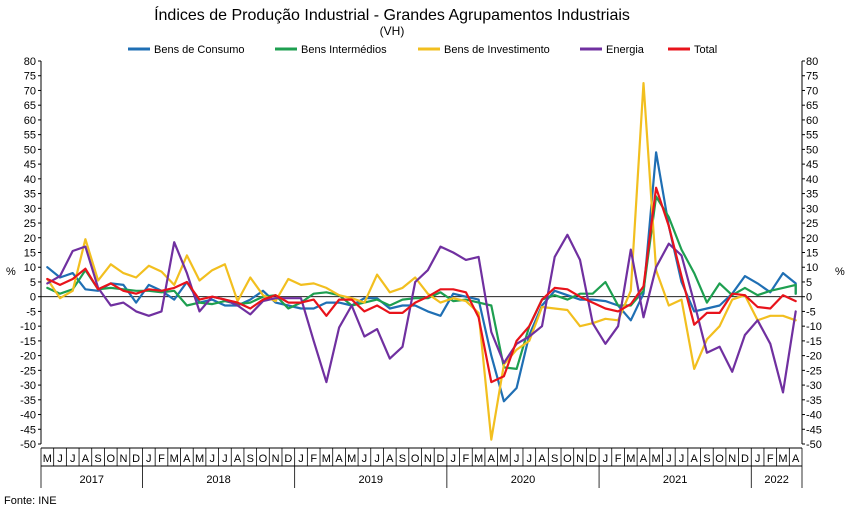  What do you see at coordinates (91, 480) in the screenshot?
I see `year-label: 2017` at bounding box center [91, 480].